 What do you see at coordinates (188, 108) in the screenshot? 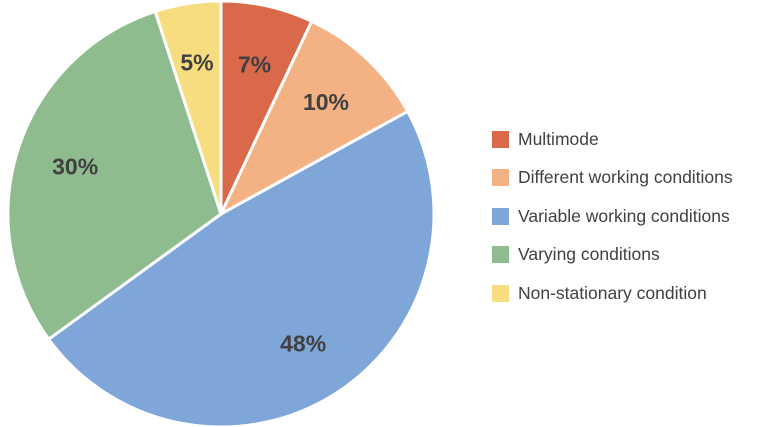
I see `pie-slice-non-stationary-condition` at bounding box center [188, 108].